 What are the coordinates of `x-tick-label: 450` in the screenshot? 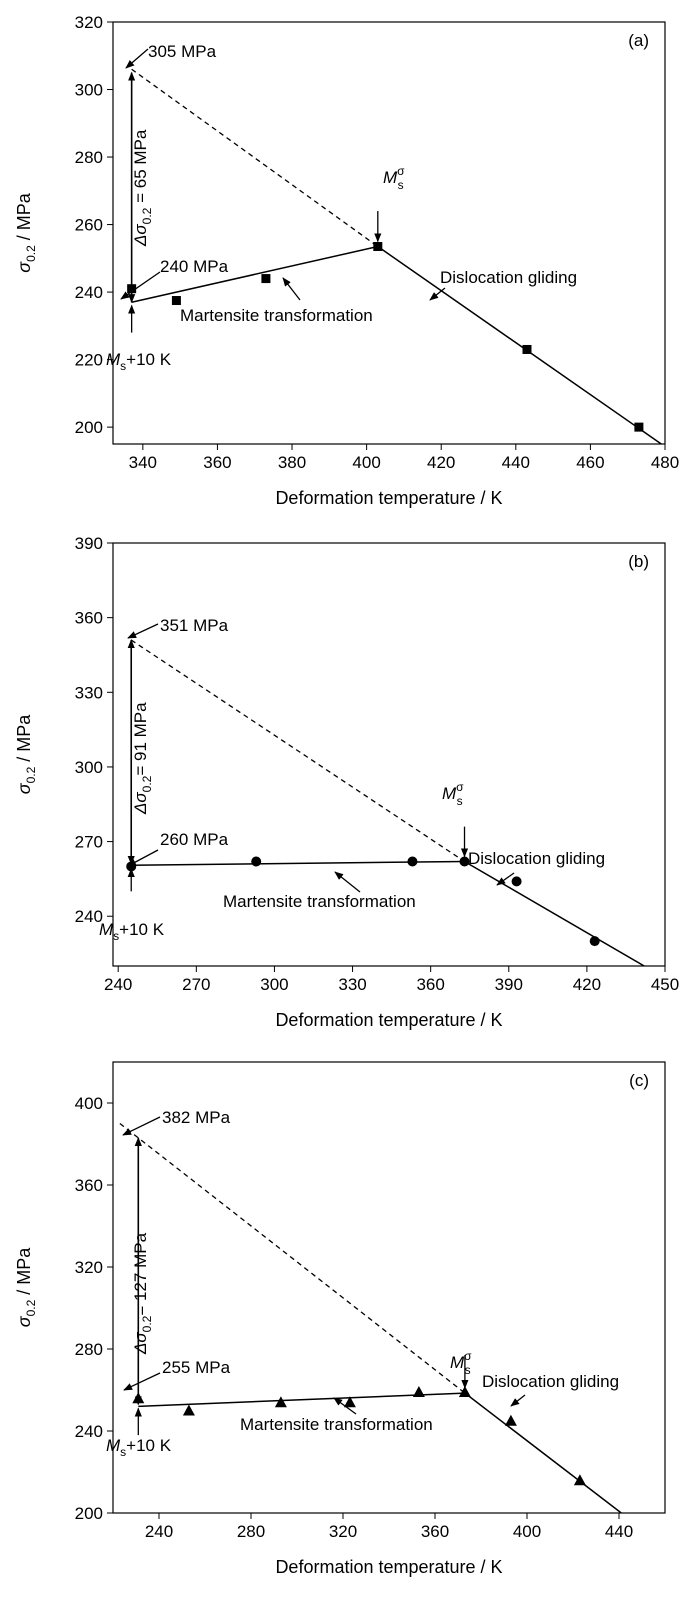 It's located at (665, 984).